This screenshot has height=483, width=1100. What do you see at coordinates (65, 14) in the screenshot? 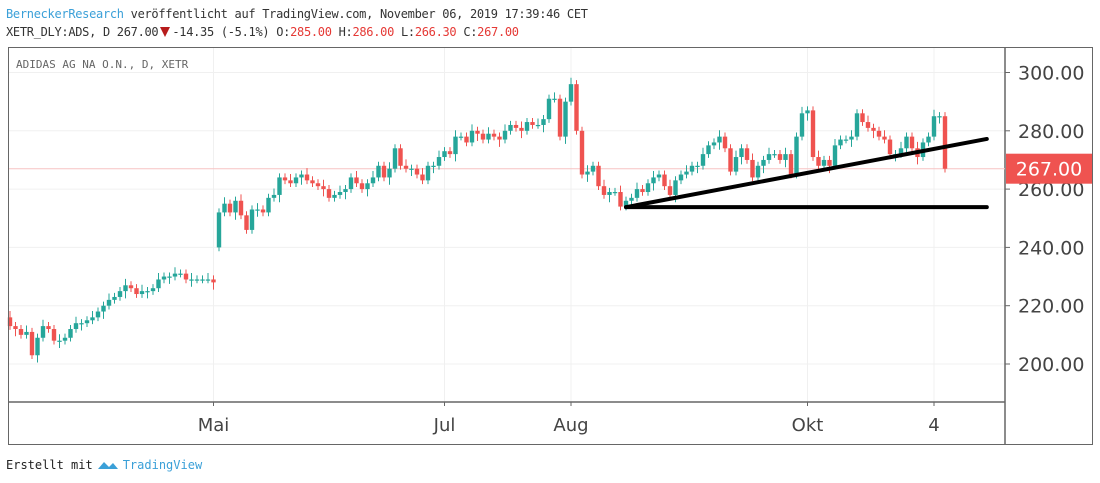
I see `author-link: BerneckerResearch` at bounding box center [65, 14].